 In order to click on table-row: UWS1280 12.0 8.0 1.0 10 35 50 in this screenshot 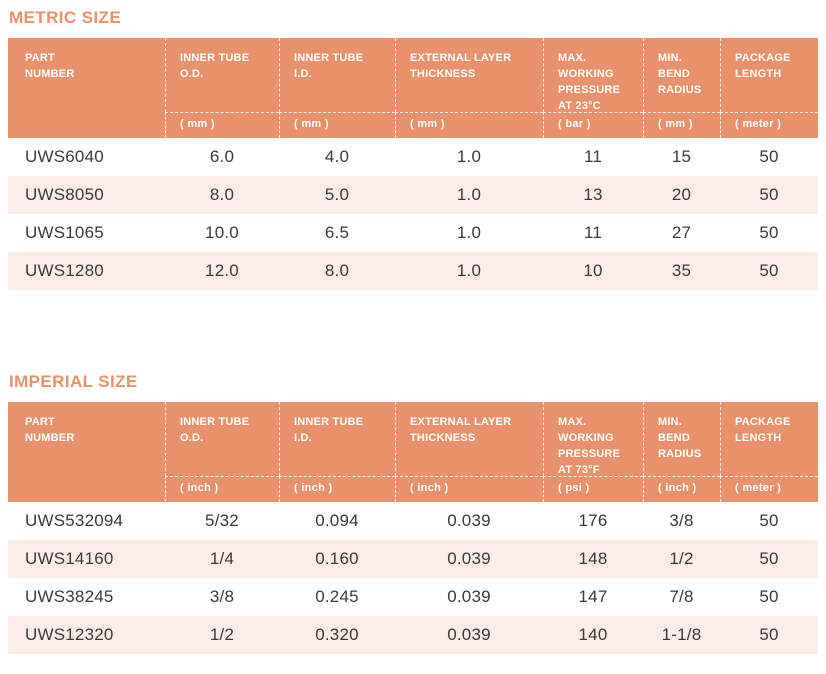, I will do `click(413, 271)`.